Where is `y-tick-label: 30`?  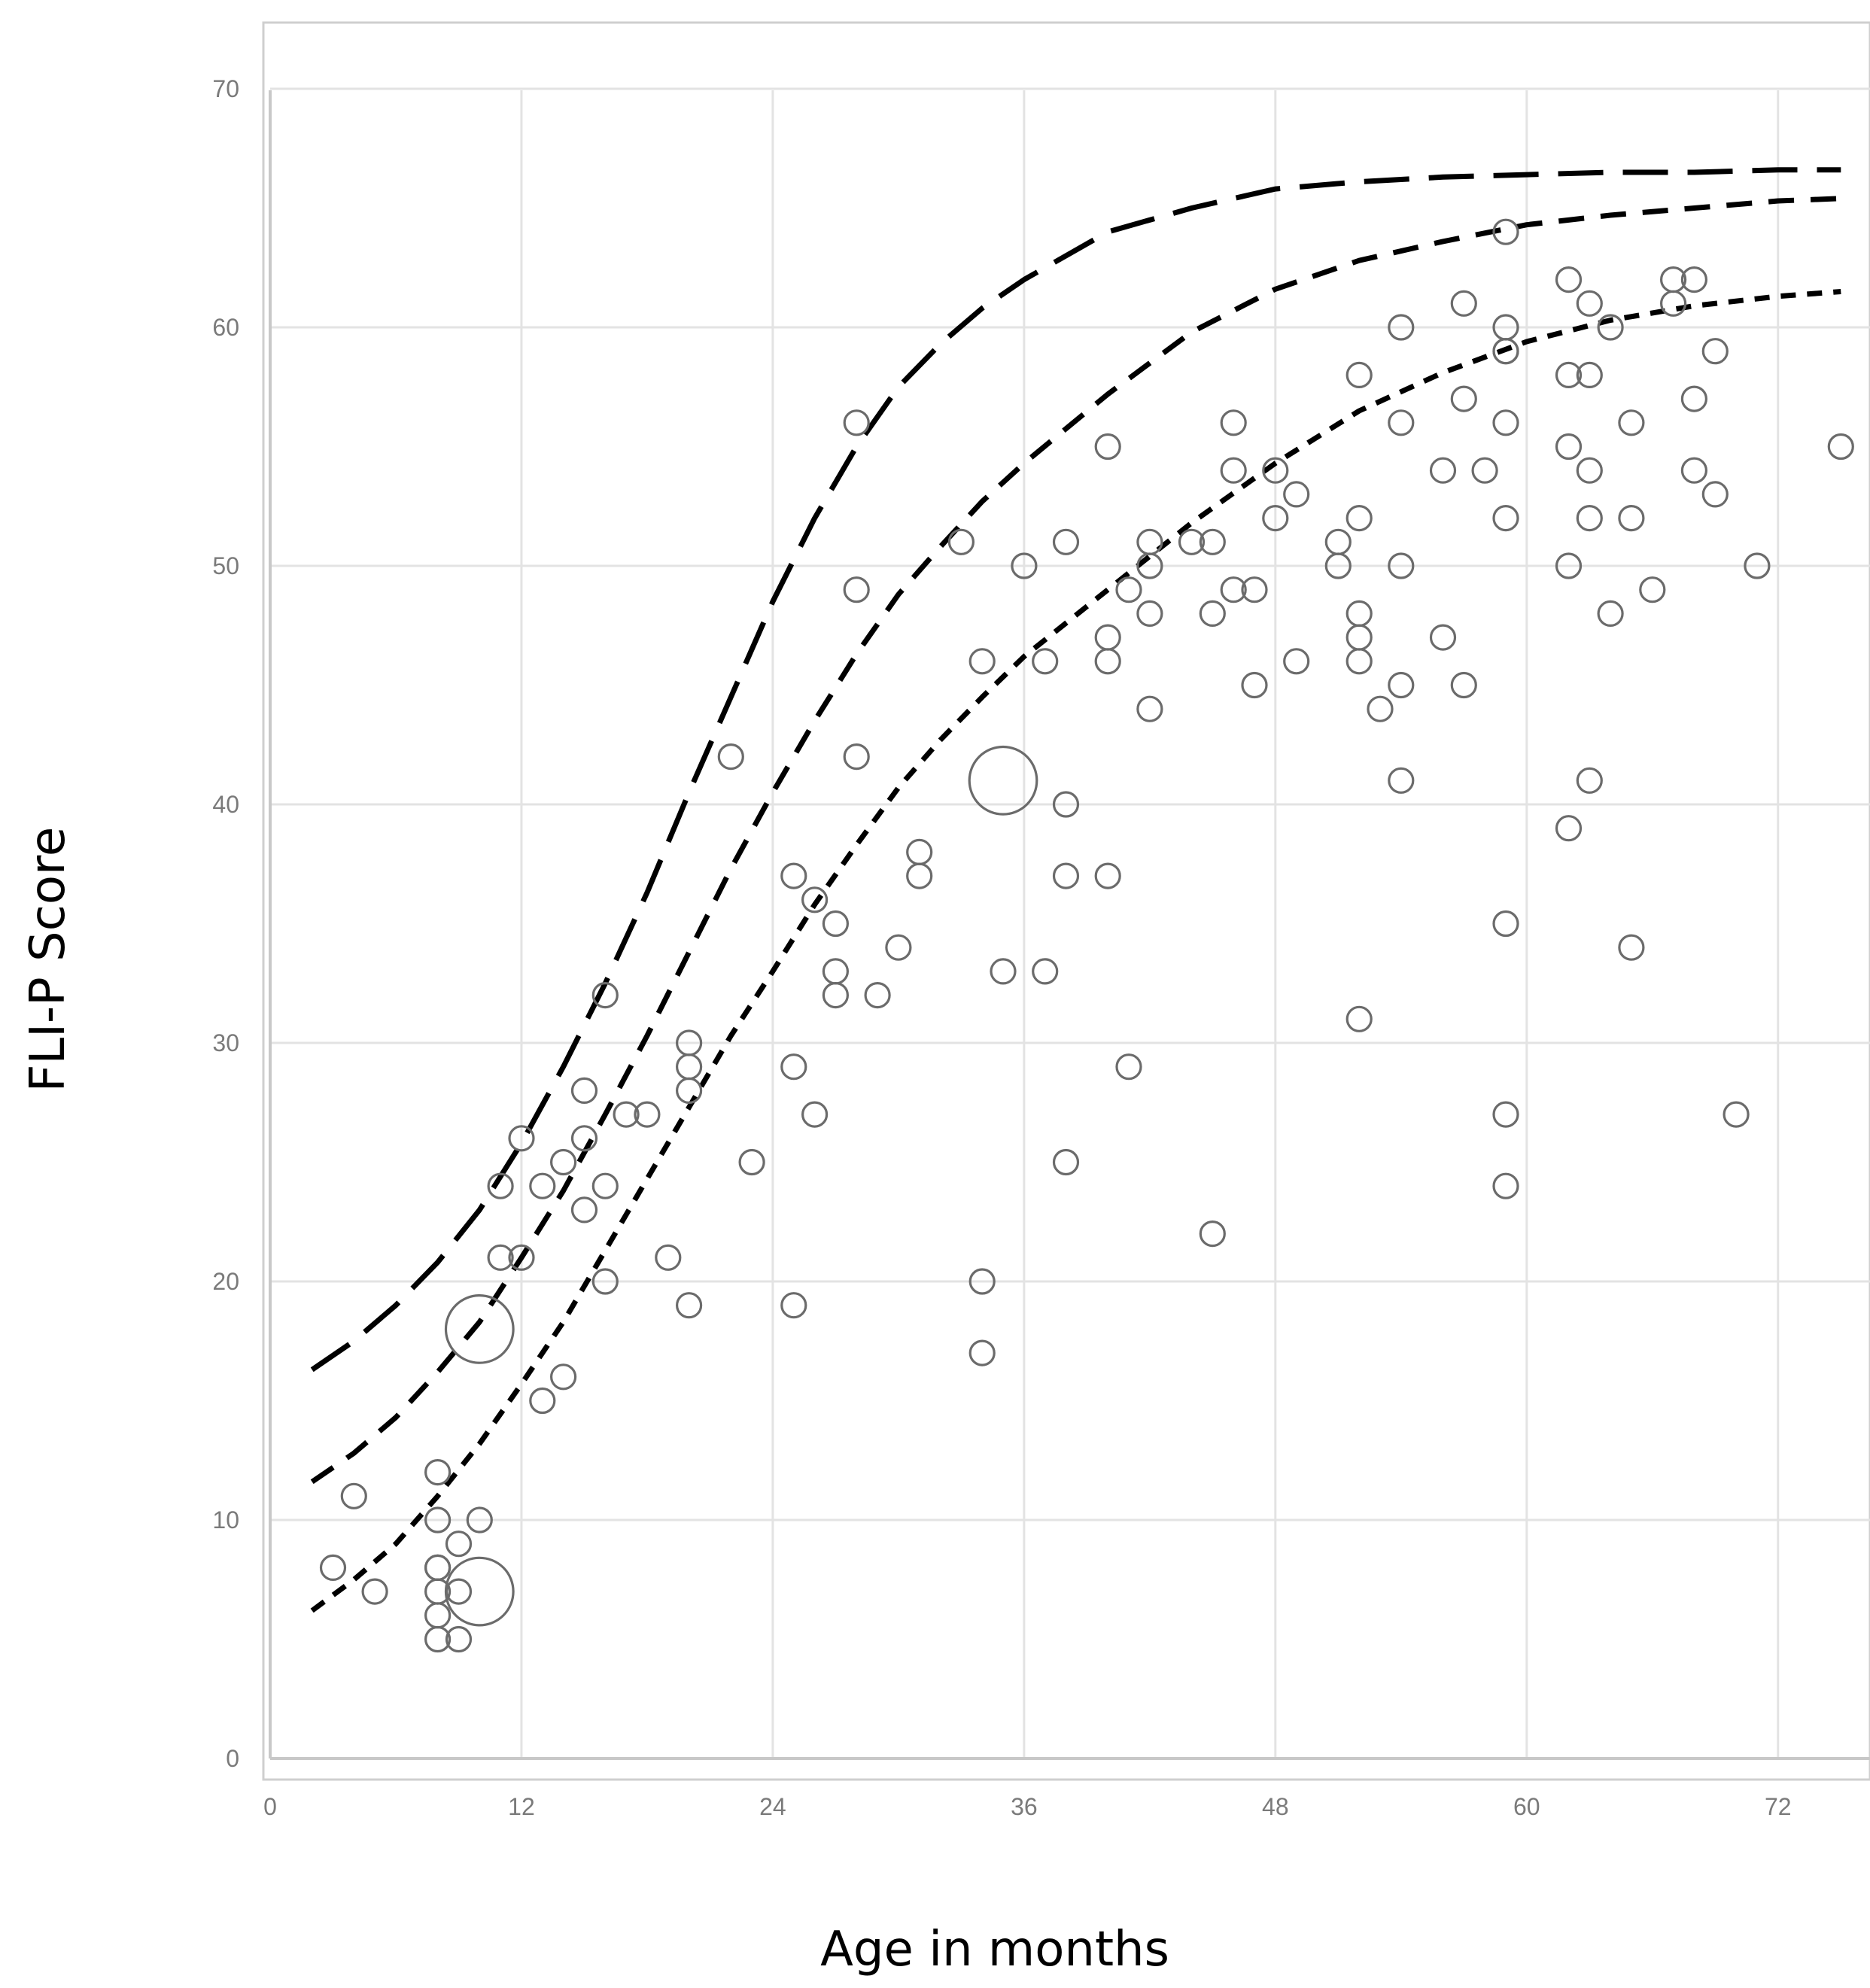
y-tick-label: 30 is located at coordinates (226, 1042).